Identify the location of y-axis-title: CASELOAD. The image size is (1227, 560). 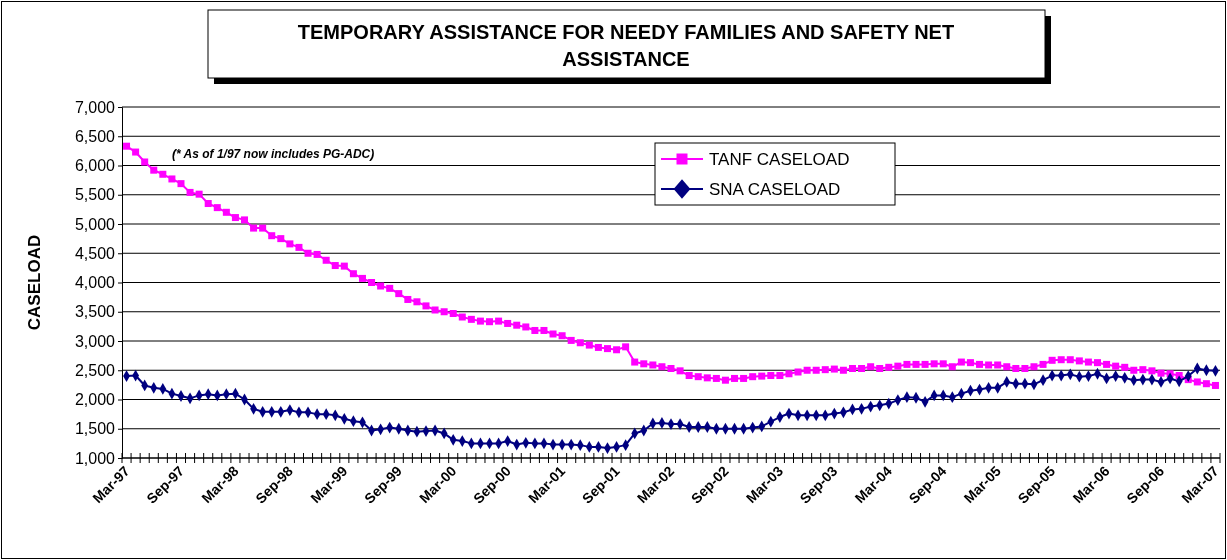
(34, 282).